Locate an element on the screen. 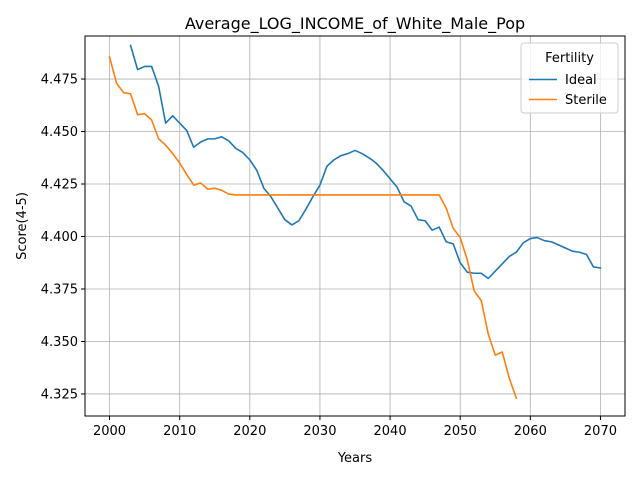  y-axis-ticks: 4.325 4.350 4.375 4.400 4.425 4.450 4.475 is located at coordinates (63, 237).